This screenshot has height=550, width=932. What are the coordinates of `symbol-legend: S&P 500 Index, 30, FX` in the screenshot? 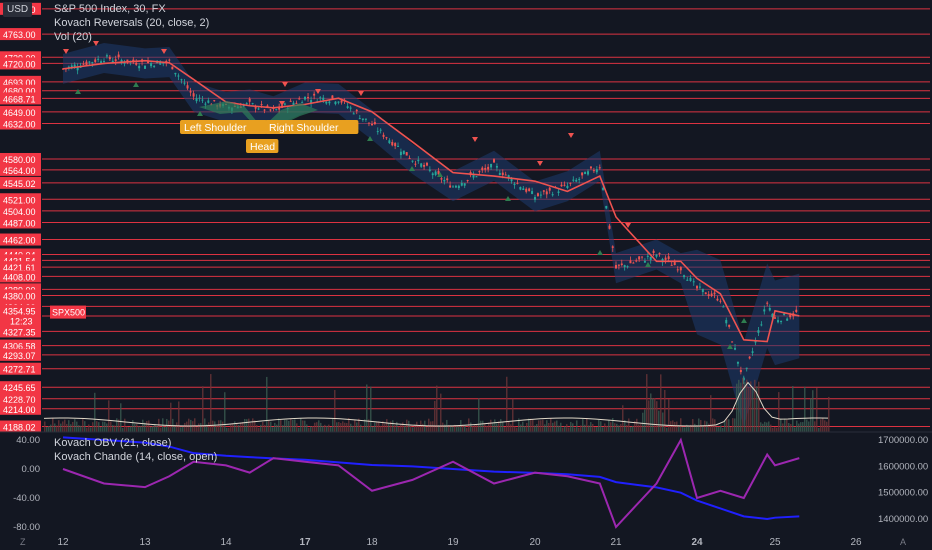 It's located at (110, 9).